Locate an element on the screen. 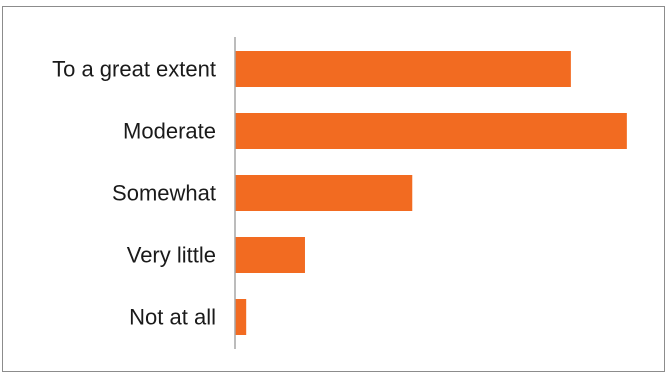  category-label-to-a-great-extent: To a great extent is located at coordinates (134, 69).